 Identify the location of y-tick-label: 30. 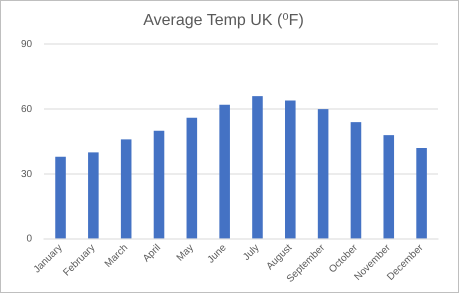
(27, 174).